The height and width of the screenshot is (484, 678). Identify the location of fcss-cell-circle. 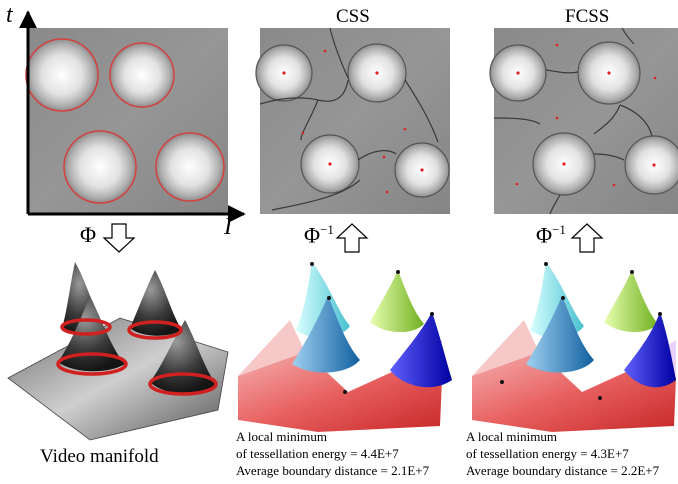
(651, 165).